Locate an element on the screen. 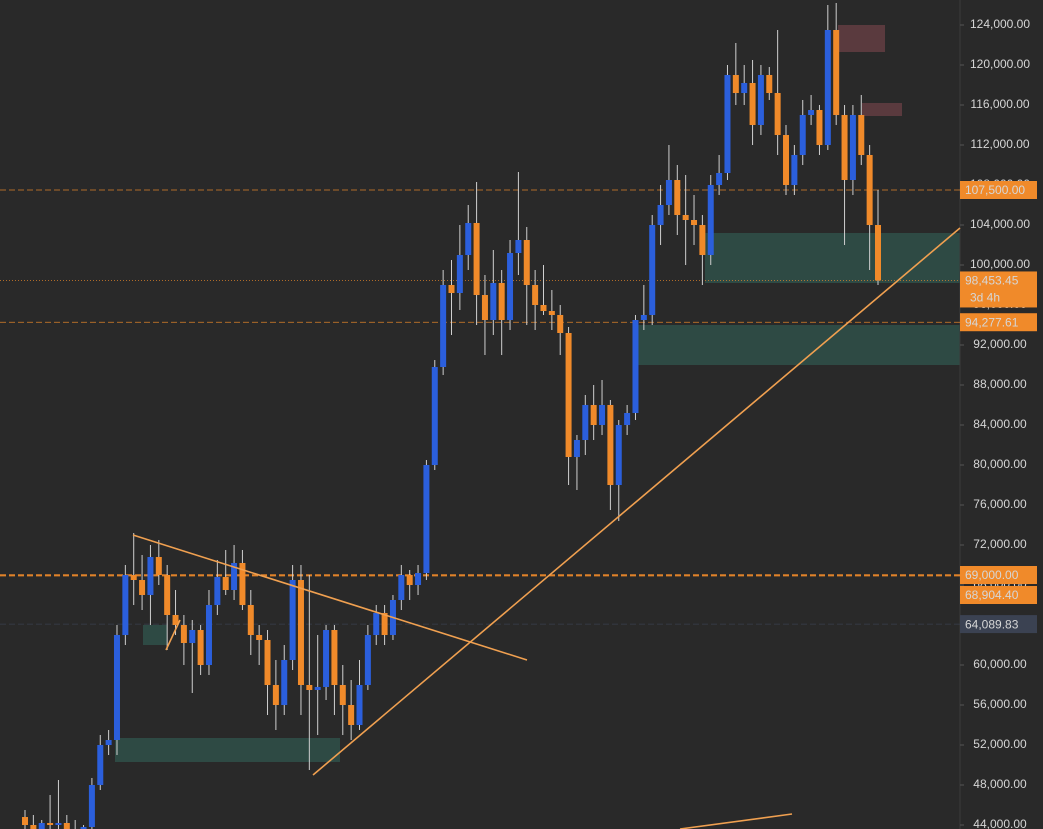  y-tick-label: 48,000.00 is located at coordinates (1000, 784).